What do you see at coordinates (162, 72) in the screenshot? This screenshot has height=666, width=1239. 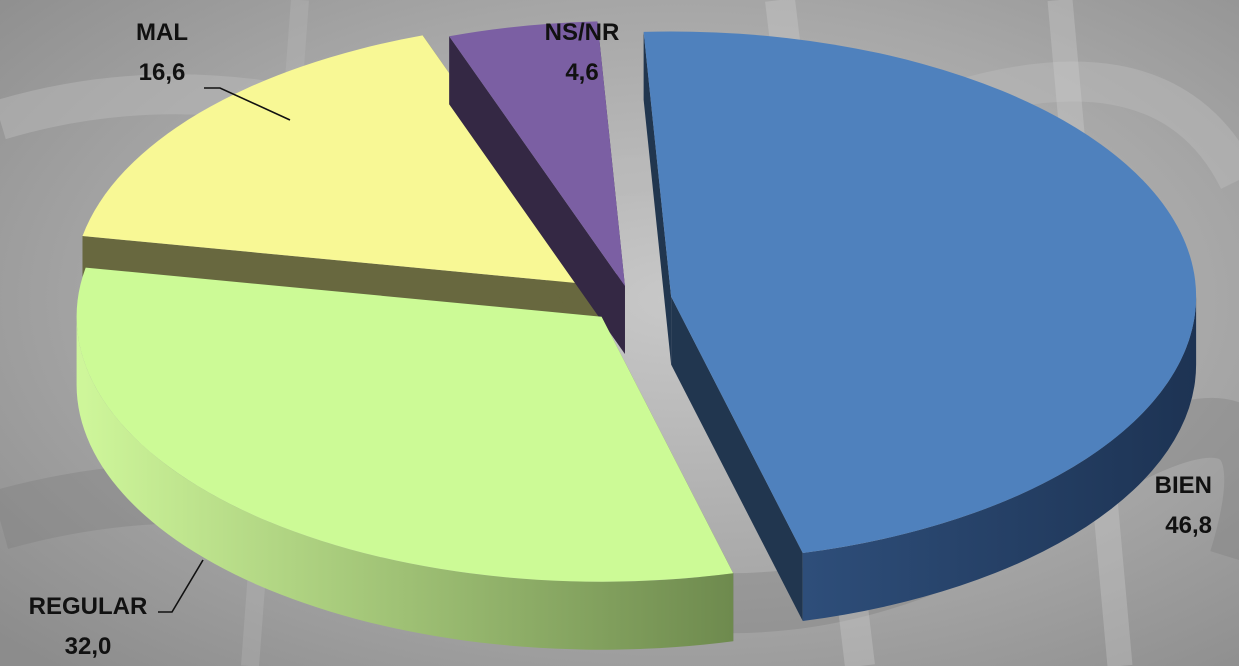 I see `slice-value-mal: 16,6` at bounding box center [162, 72].